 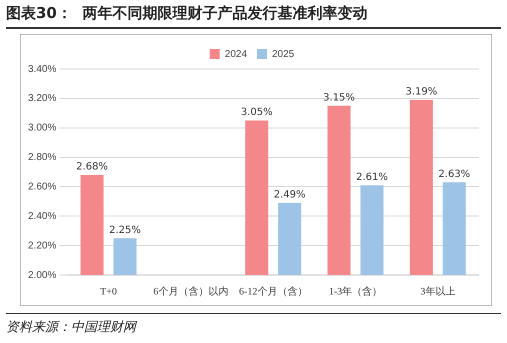 I want to click on y-tick-label: 2.00%, so click(x=42, y=275).